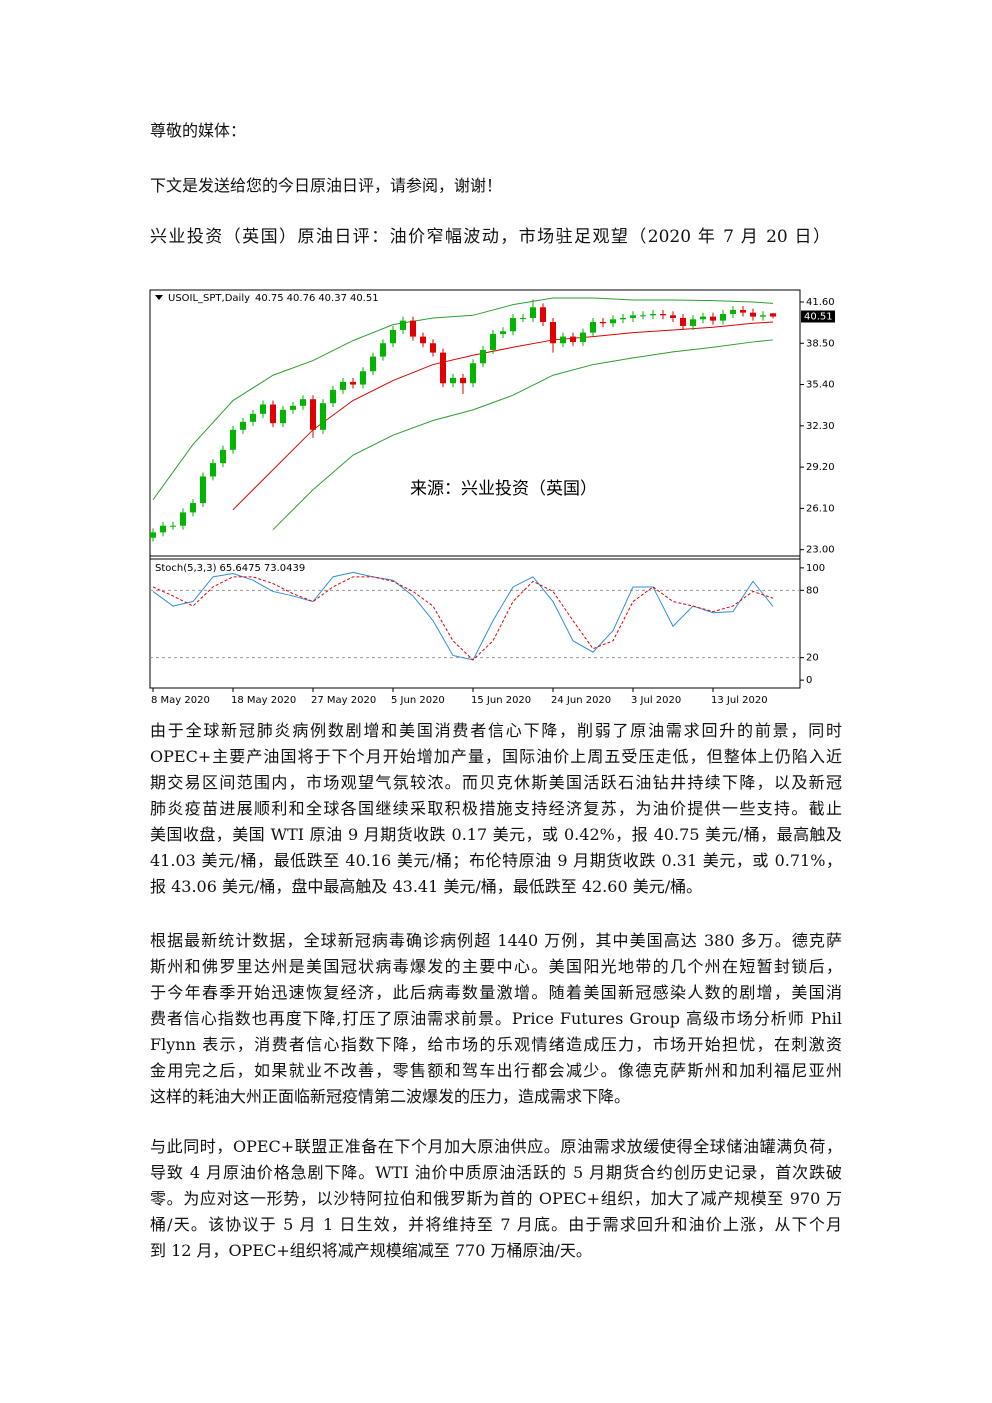 This screenshot has width=992, height=1403. Describe the element at coordinates (209, 298) in the screenshot. I see `symbol: USOIL_SPT,Daily` at that location.